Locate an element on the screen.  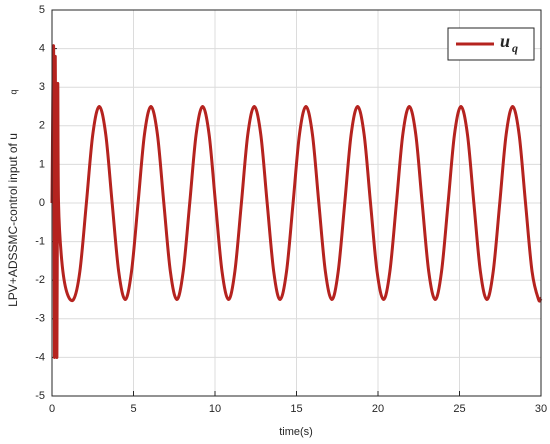
y-tick-label: -4 is located at coordinates (40, 357).